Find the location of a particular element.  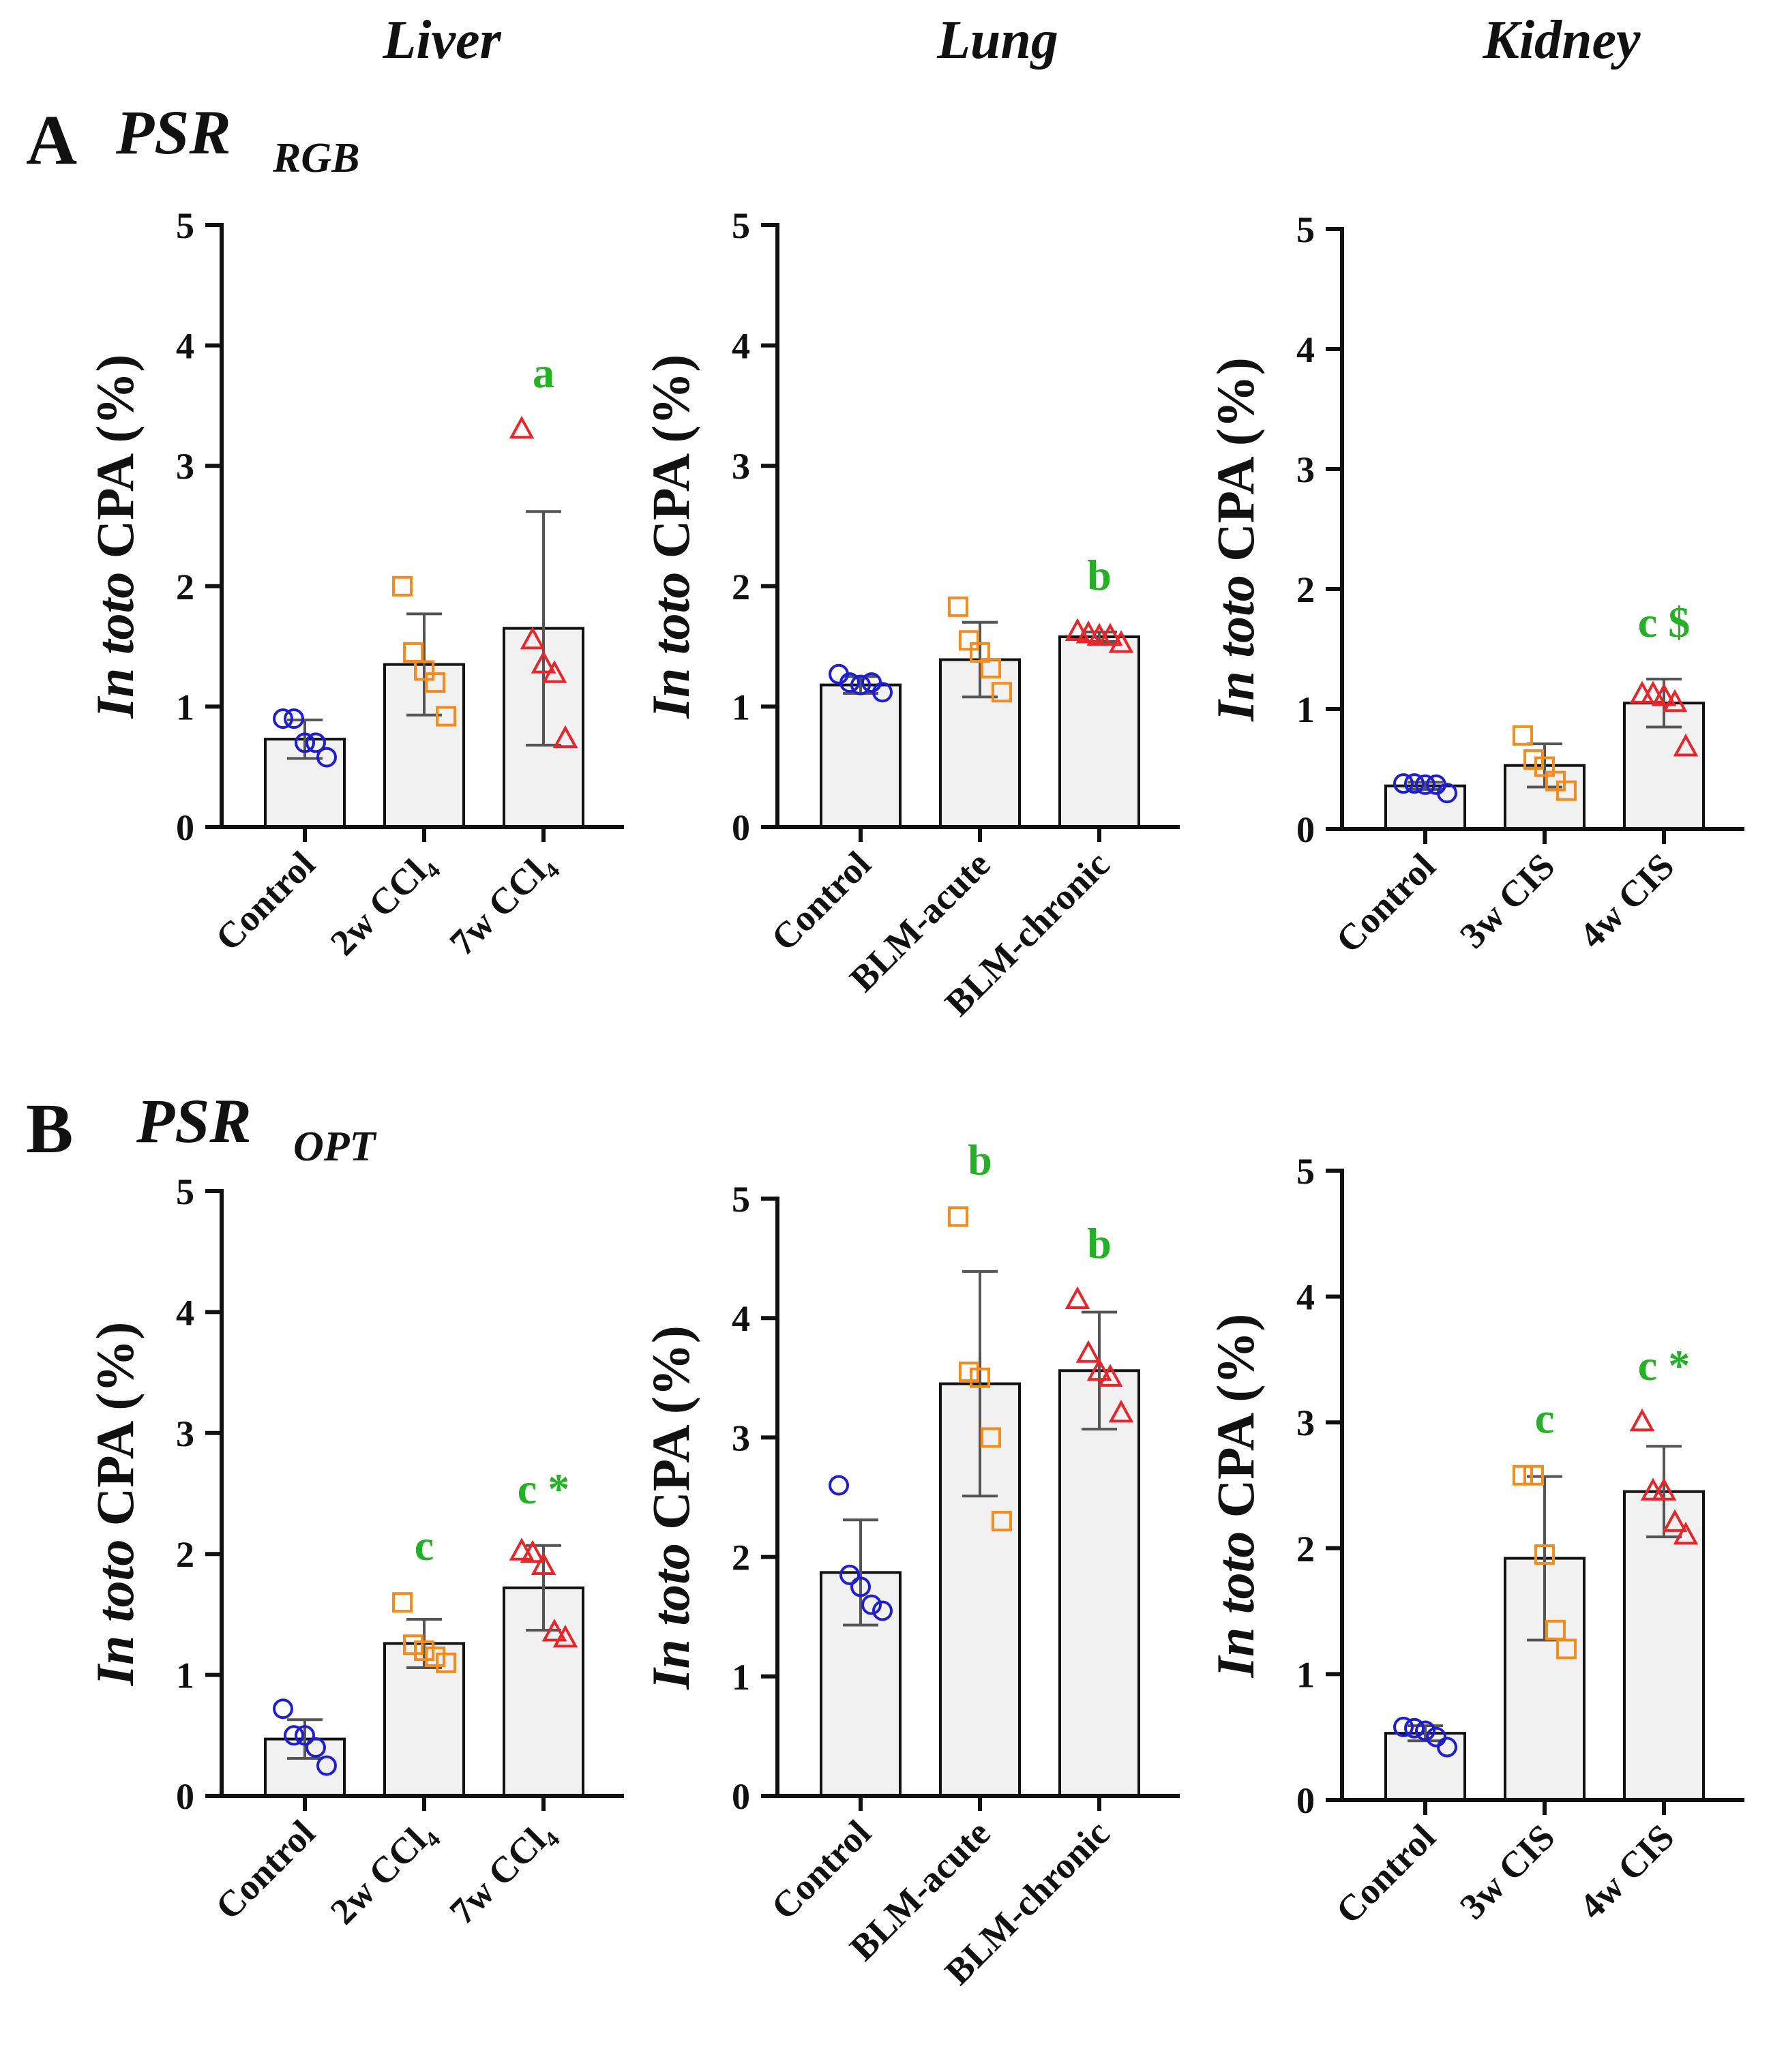

row-letter-b: B is located at coordinates (49, 1129).